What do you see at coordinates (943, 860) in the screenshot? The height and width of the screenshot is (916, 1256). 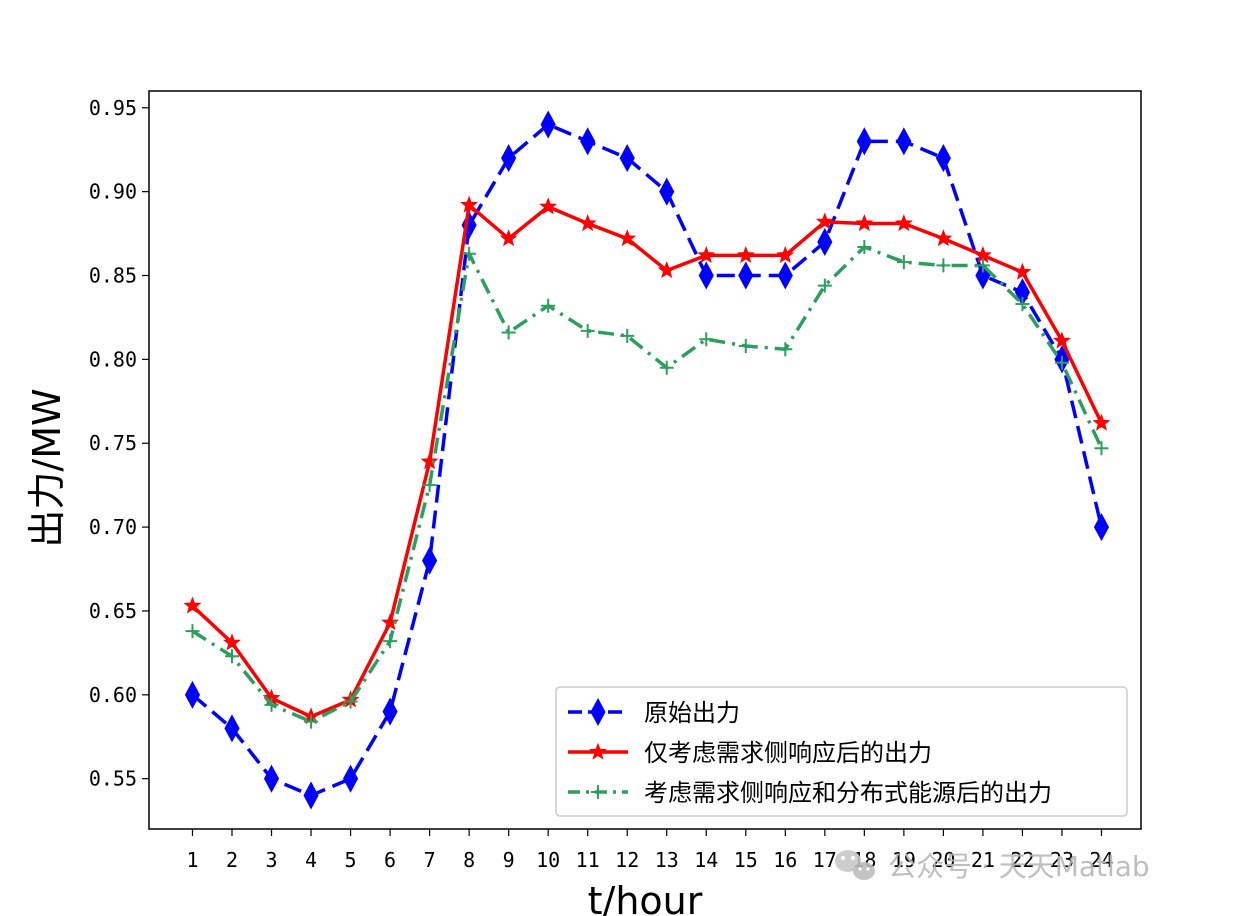 I see `x-tick-label: 20` at bounding box center [943, 860].